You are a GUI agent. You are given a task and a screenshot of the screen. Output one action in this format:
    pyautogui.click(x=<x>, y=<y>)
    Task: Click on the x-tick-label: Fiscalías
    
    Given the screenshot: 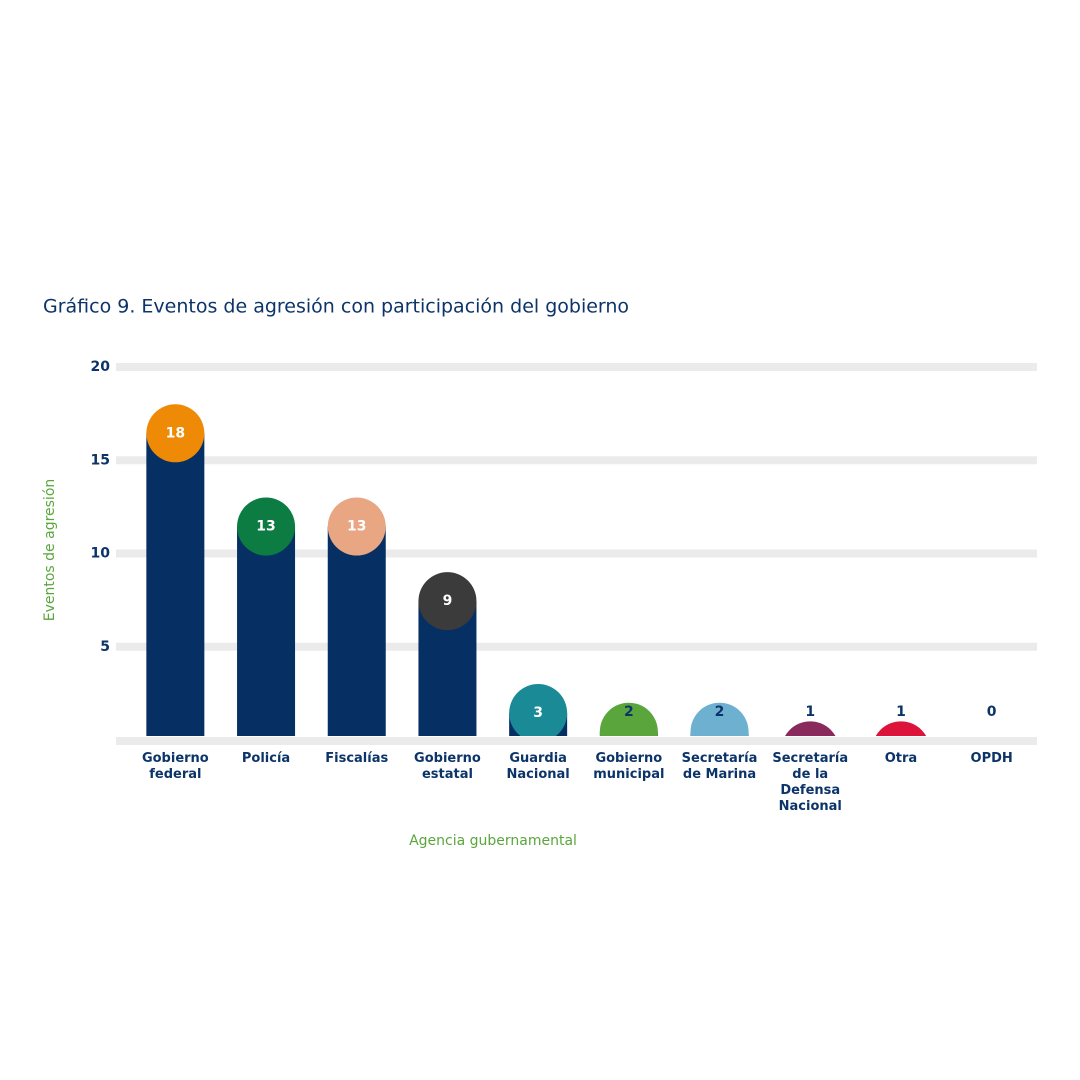 What is the action you would take?
    pyautogui.click(x=357, y=758)
    